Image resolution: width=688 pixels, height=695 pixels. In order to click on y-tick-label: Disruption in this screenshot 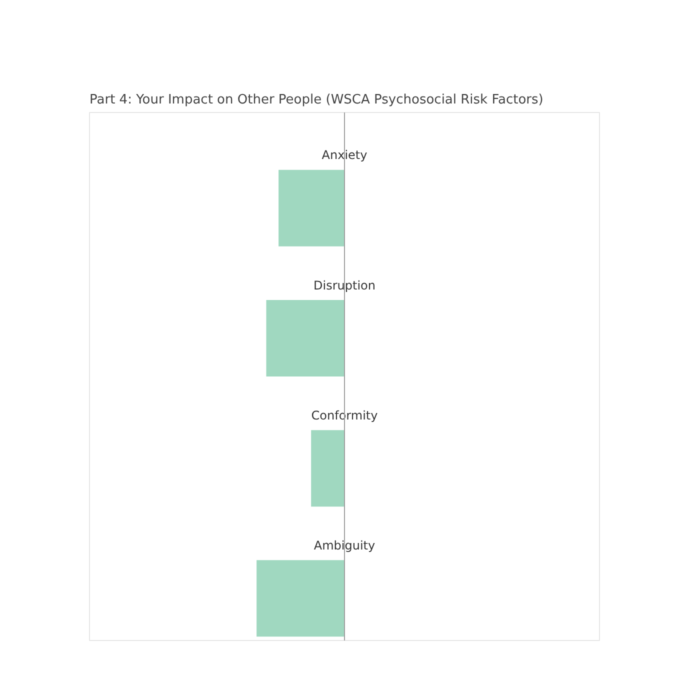, I will do `click(345, 285)`.